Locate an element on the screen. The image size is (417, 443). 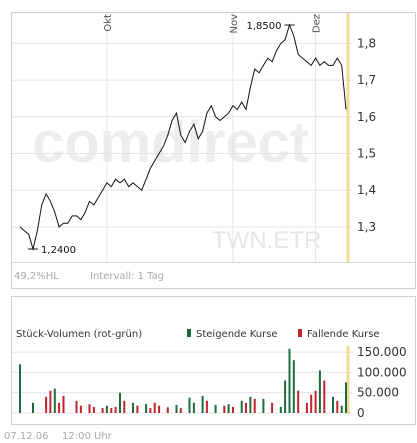
hl-percentage: 49,2%HL is located at coordinates (36, 276).